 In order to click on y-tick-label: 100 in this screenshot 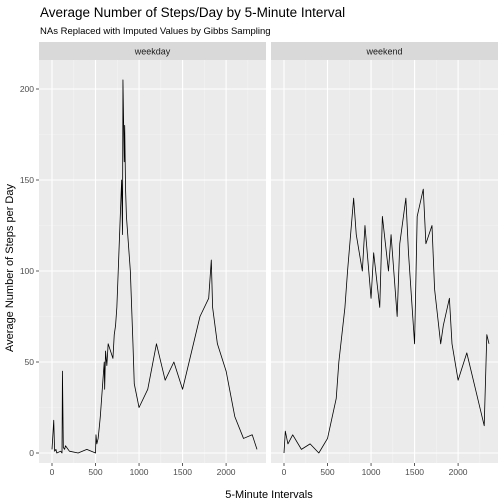, I will do `click(27, 271)`.